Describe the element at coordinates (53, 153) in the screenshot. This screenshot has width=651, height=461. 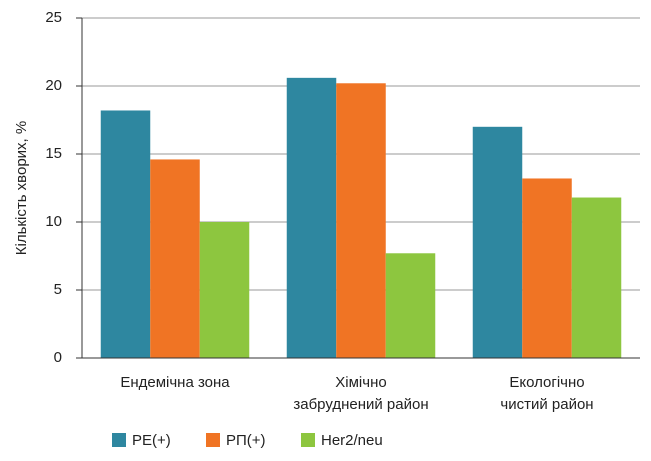
I see `y-tick-label: 15` at that location.